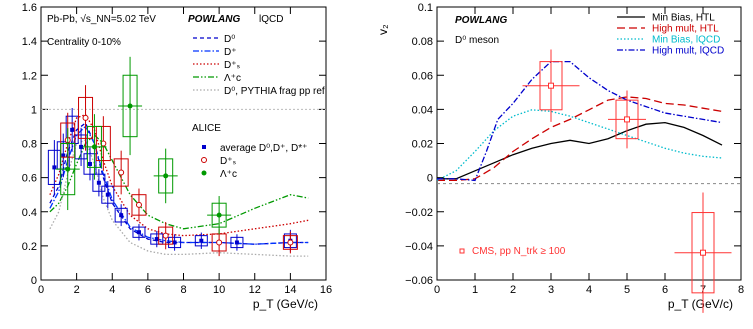  Describe the element at coordinates (84, 42) in the screenshot. I see `raa-centrality-label: Centrality 0-10%` at that location.